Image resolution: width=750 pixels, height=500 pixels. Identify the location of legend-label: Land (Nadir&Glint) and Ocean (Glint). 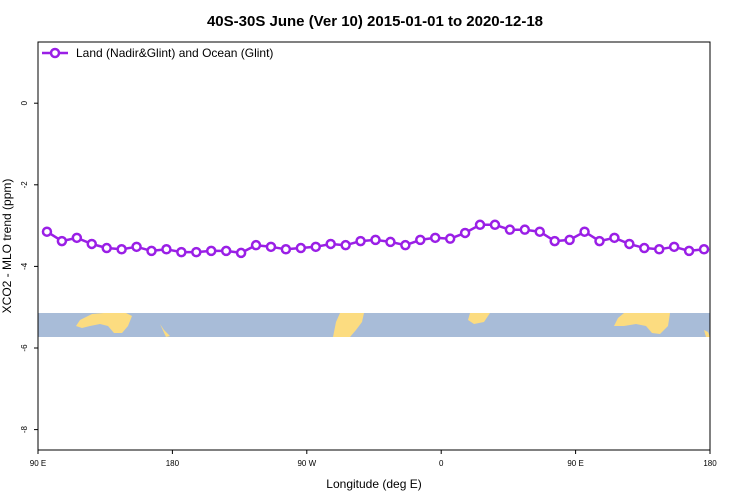
(174, 53).